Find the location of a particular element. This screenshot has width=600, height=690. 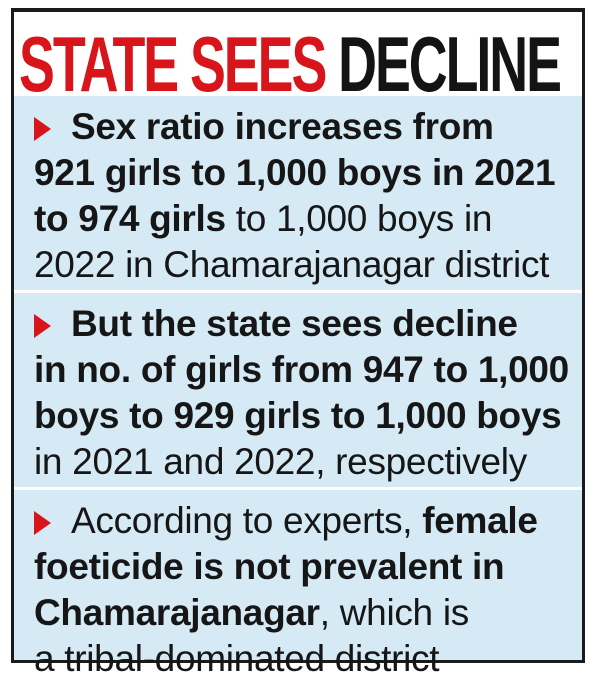

point-2-line-1: But the state sees decline is located at coordinates (308, 324).